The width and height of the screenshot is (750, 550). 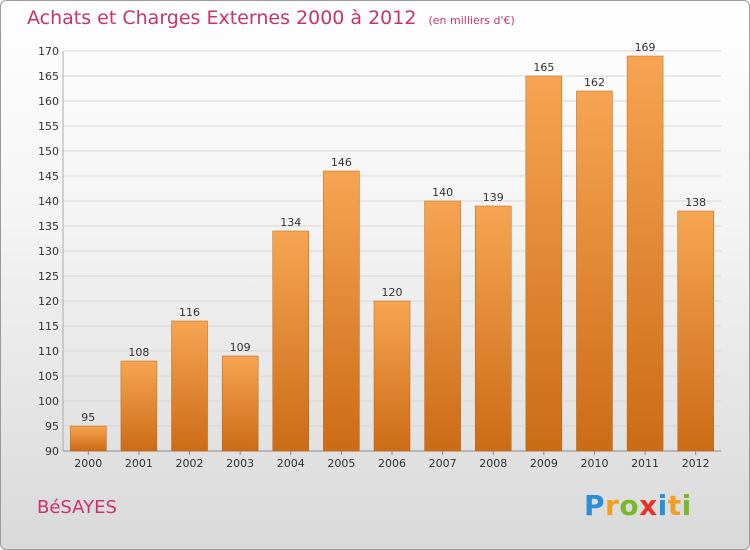 I want to click on data-label: 162, so click(x=594, y=82).